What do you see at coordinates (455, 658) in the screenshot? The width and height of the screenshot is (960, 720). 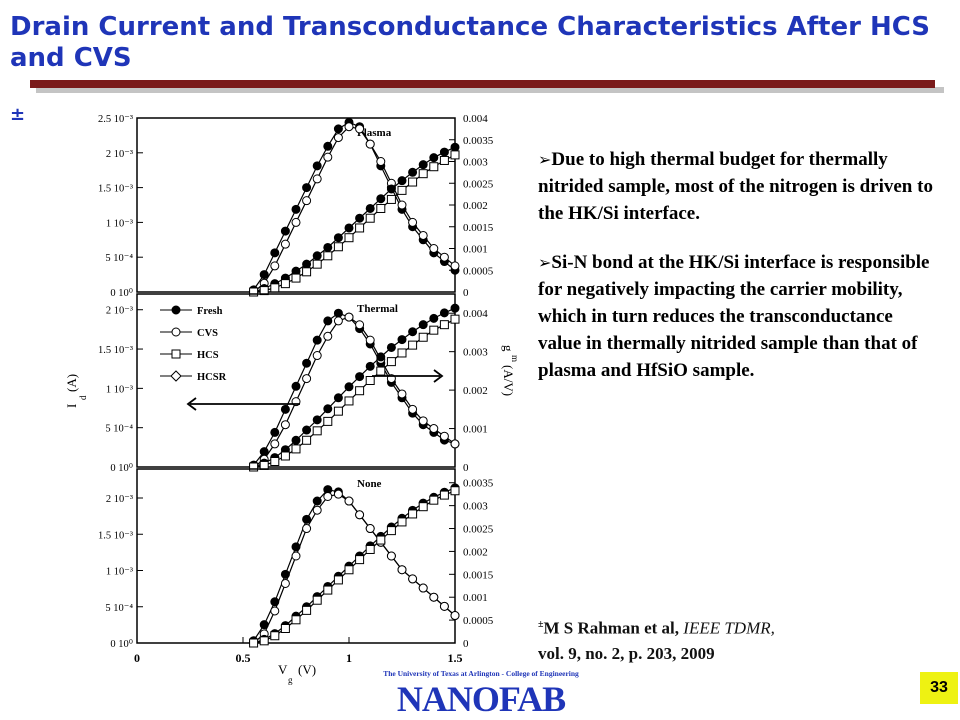 I see `x-tick-label: 1.5` at bounding box center [455, 658].